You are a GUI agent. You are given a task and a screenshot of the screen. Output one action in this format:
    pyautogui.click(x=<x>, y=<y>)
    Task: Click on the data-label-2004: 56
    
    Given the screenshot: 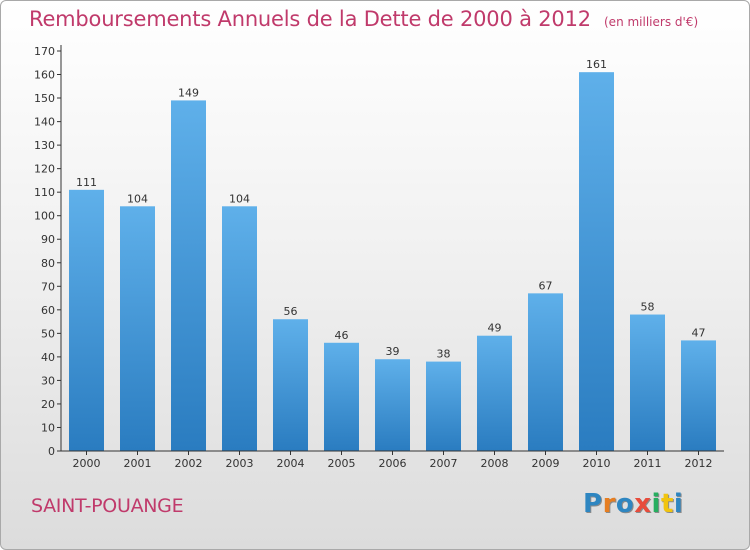 What is the action you would take?
    pyautogui.click(x=291, y=311)
    